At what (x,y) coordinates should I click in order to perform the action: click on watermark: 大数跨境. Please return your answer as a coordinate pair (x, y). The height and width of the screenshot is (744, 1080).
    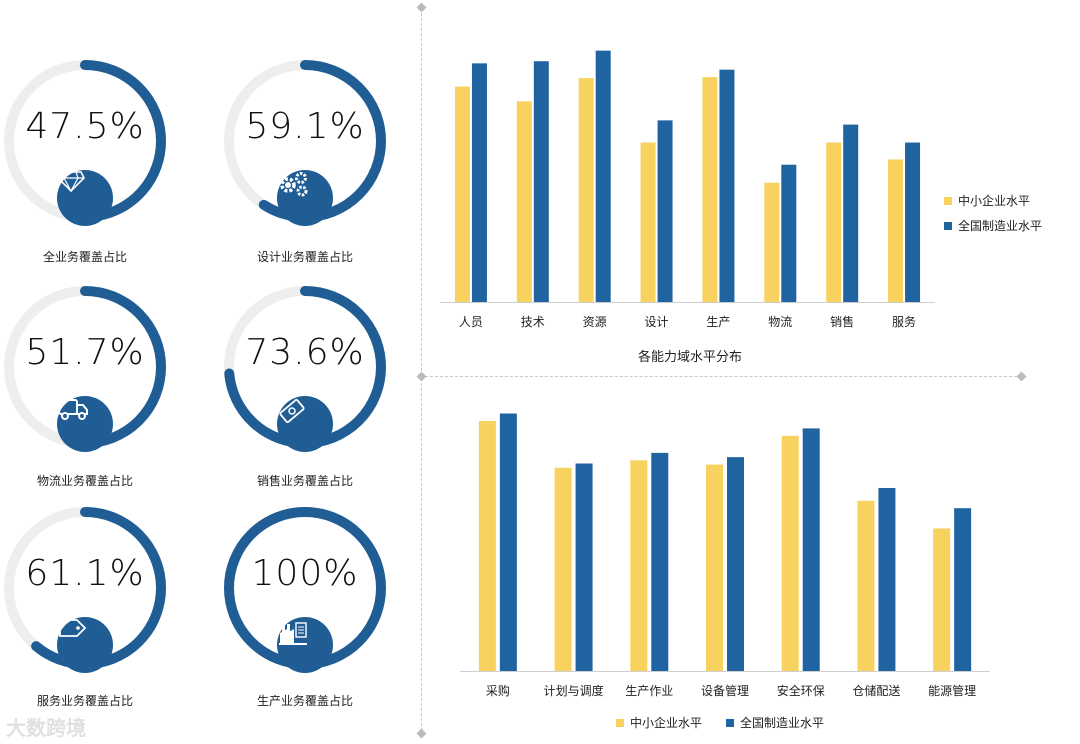
    Looking at the image, I should click on (46, 728).